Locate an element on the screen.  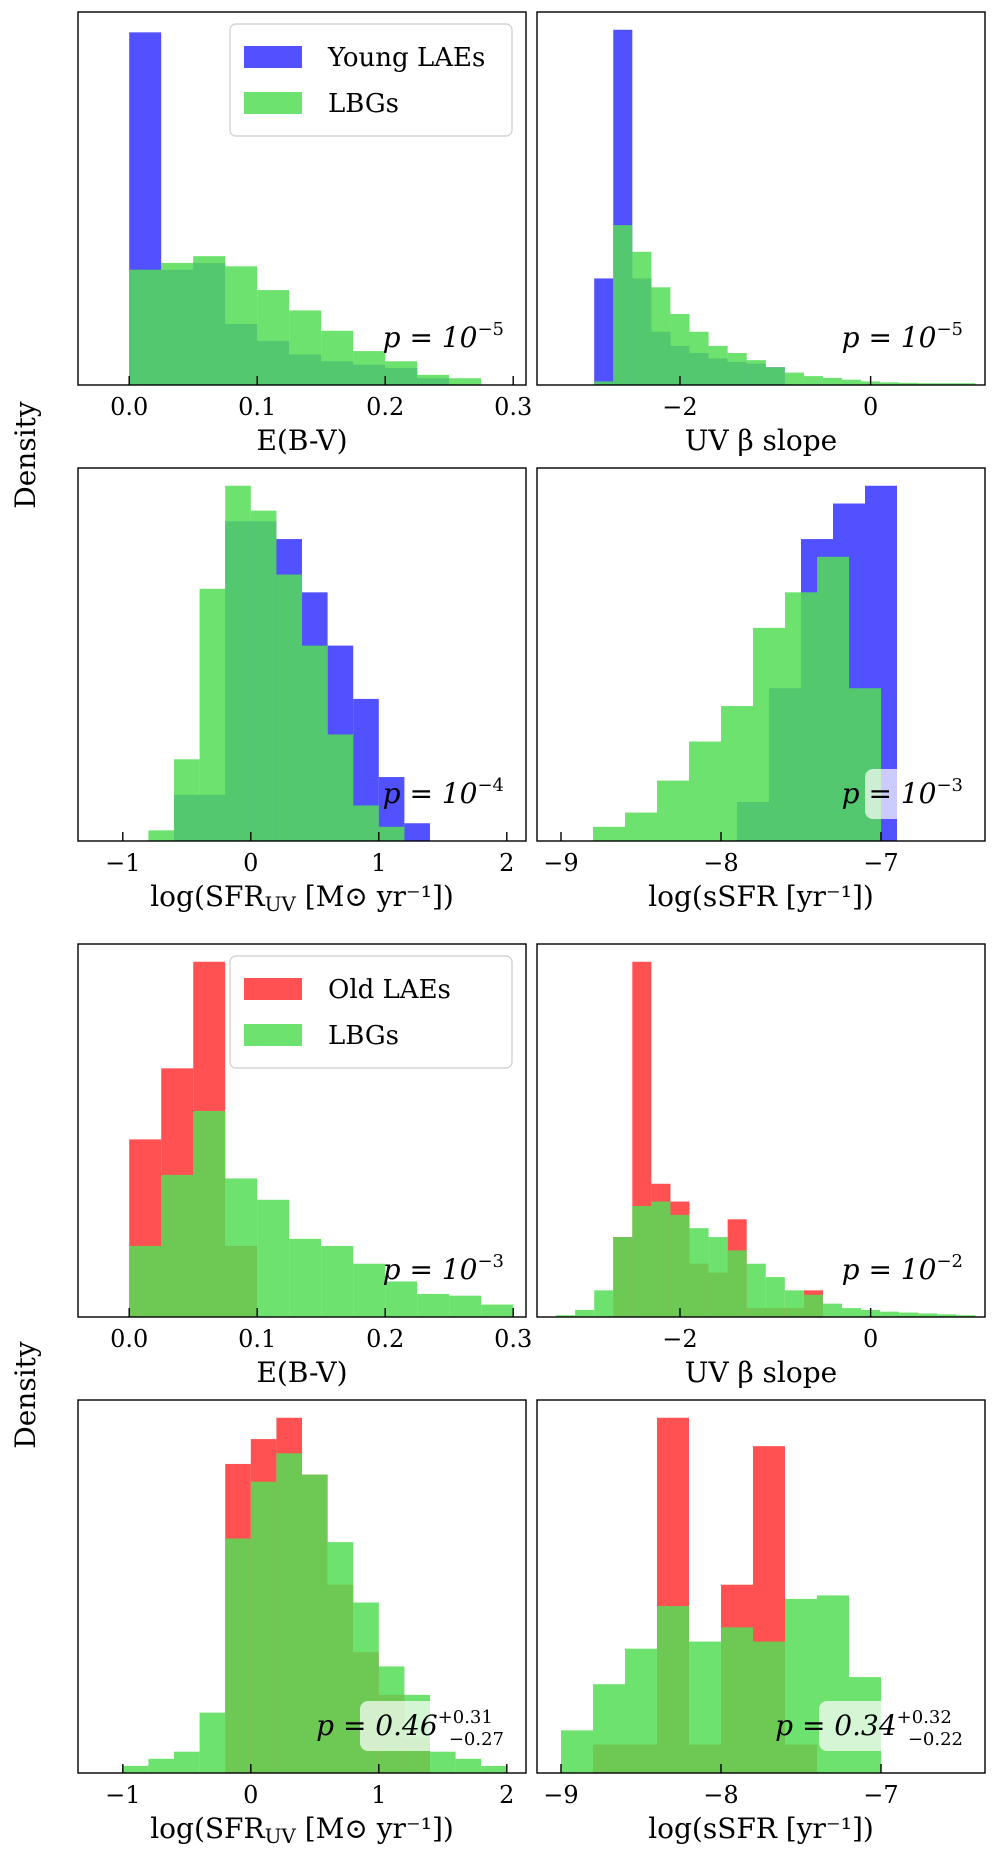
legend: Old LAEs LBGs is located at coordinates (371, 1012).